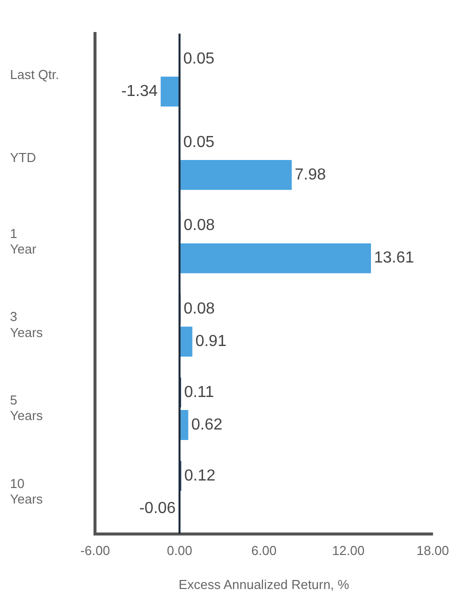 The image size is (459, 601). I want to click on y-tick-label: Last Qtr., so click(35, 74).